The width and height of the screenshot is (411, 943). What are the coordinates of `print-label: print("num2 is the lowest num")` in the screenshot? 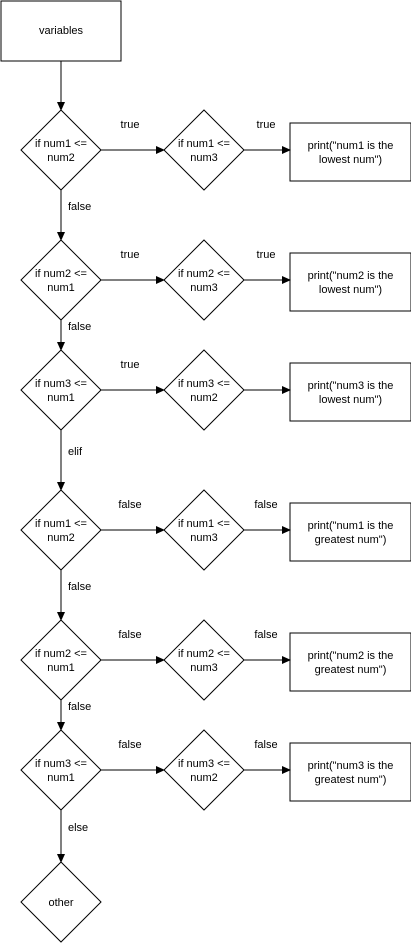 It's located at (351, 283).